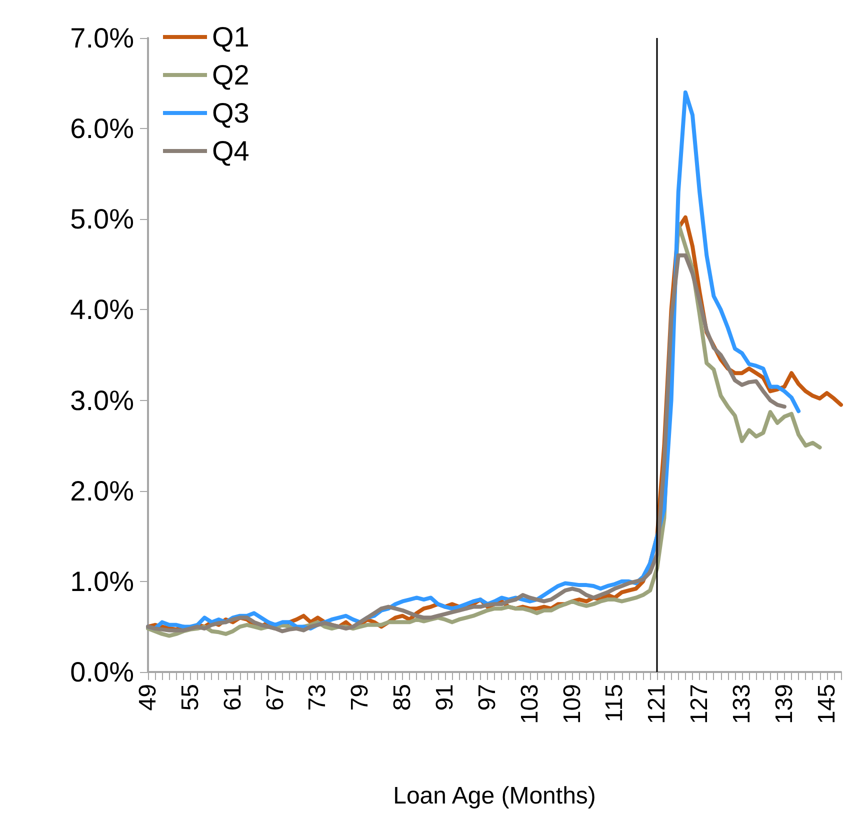  What do you see at coordinates (784, 704) in the screenshot?
I see `x-tick-label: 139` at bounding box center [784, 704].